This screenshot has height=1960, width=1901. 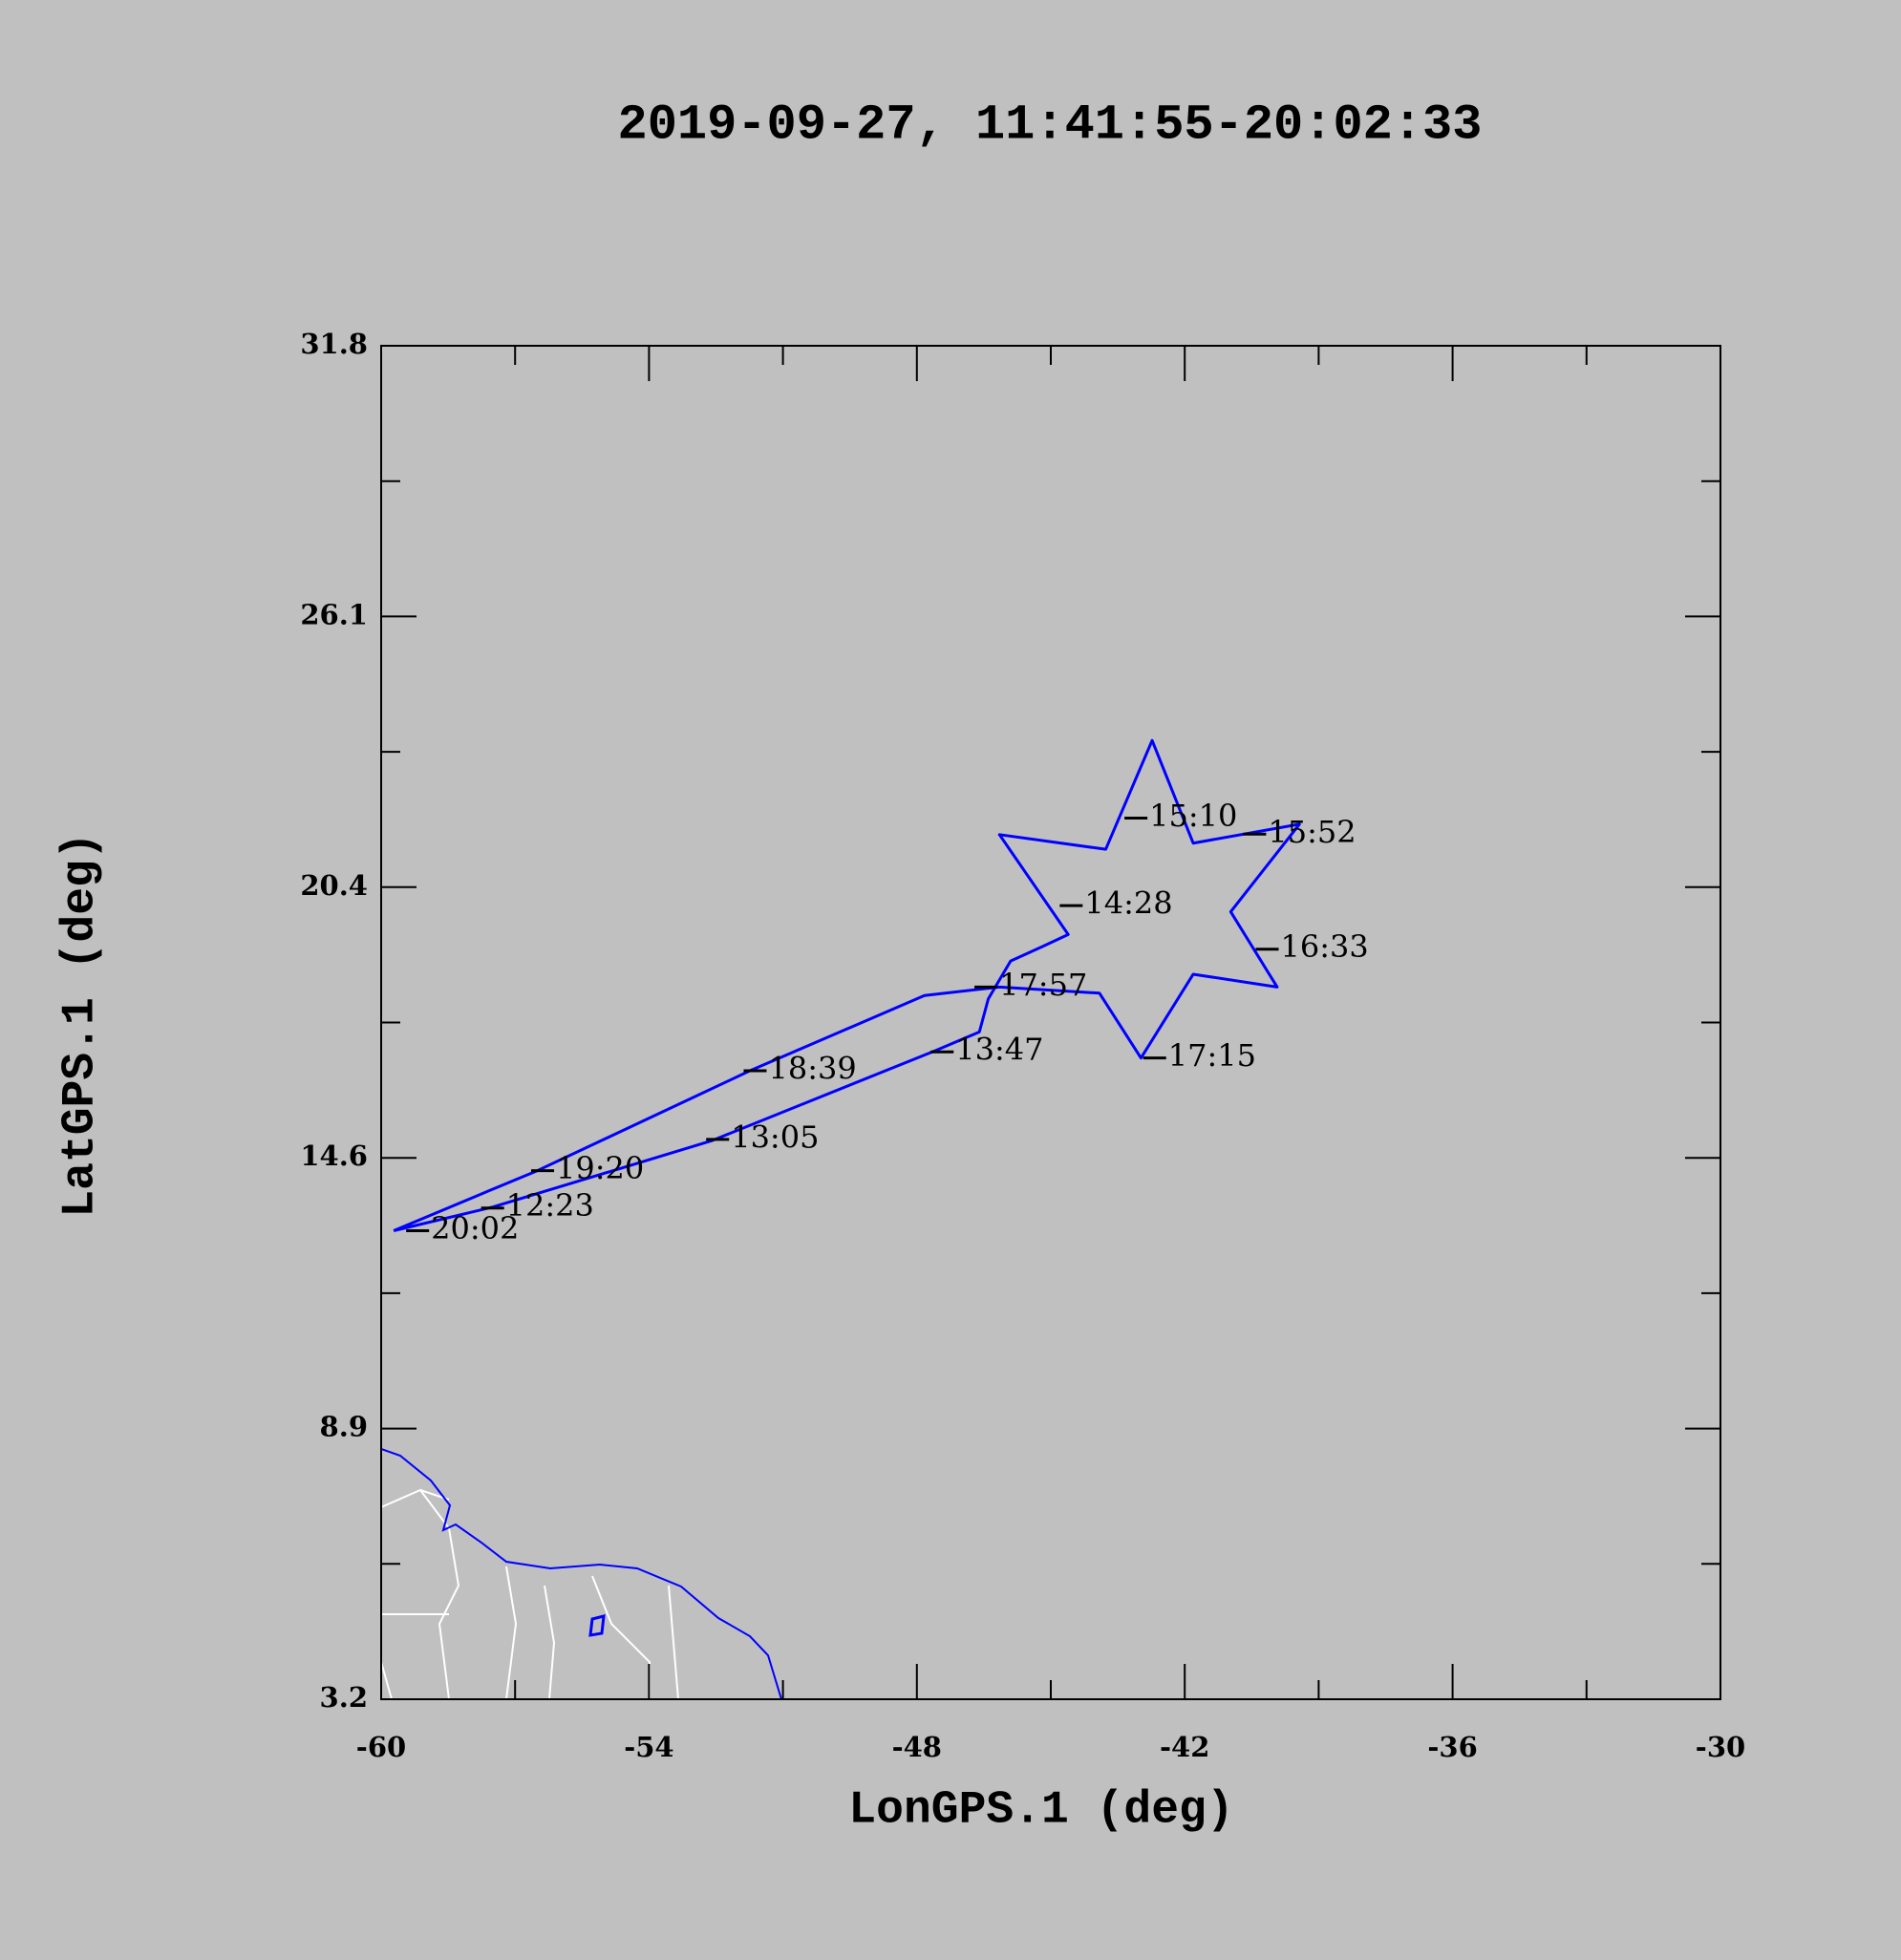 I want to click on y-tick-label: 20.4, so click(x=334, y=885).